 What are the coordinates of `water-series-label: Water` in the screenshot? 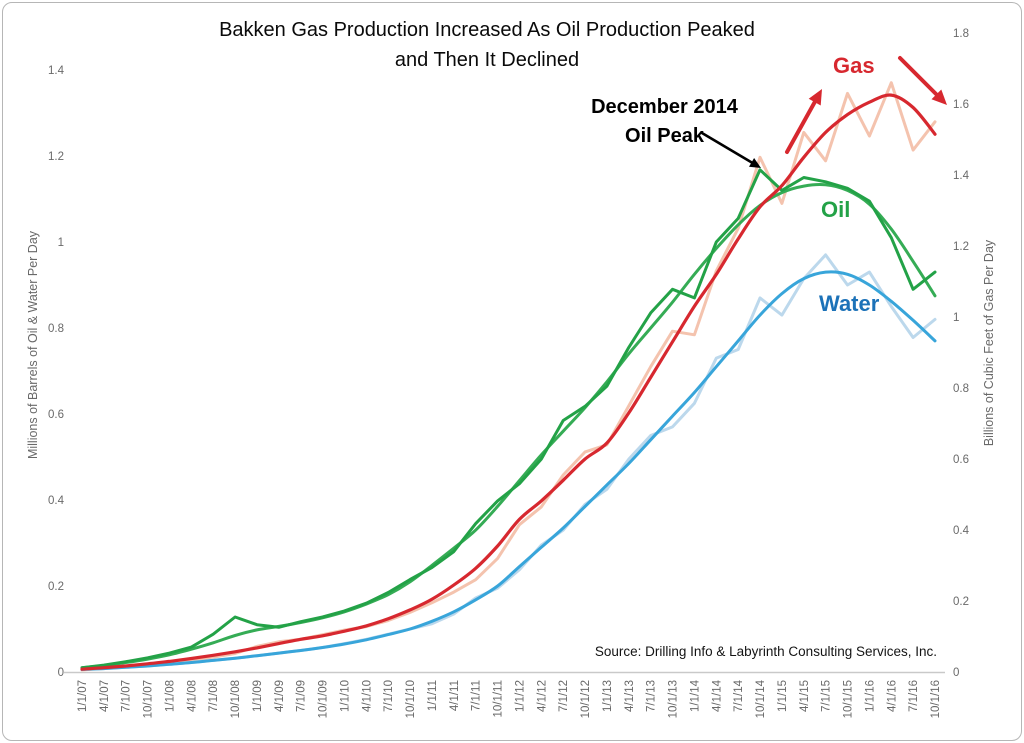 It's located at (849, 303).